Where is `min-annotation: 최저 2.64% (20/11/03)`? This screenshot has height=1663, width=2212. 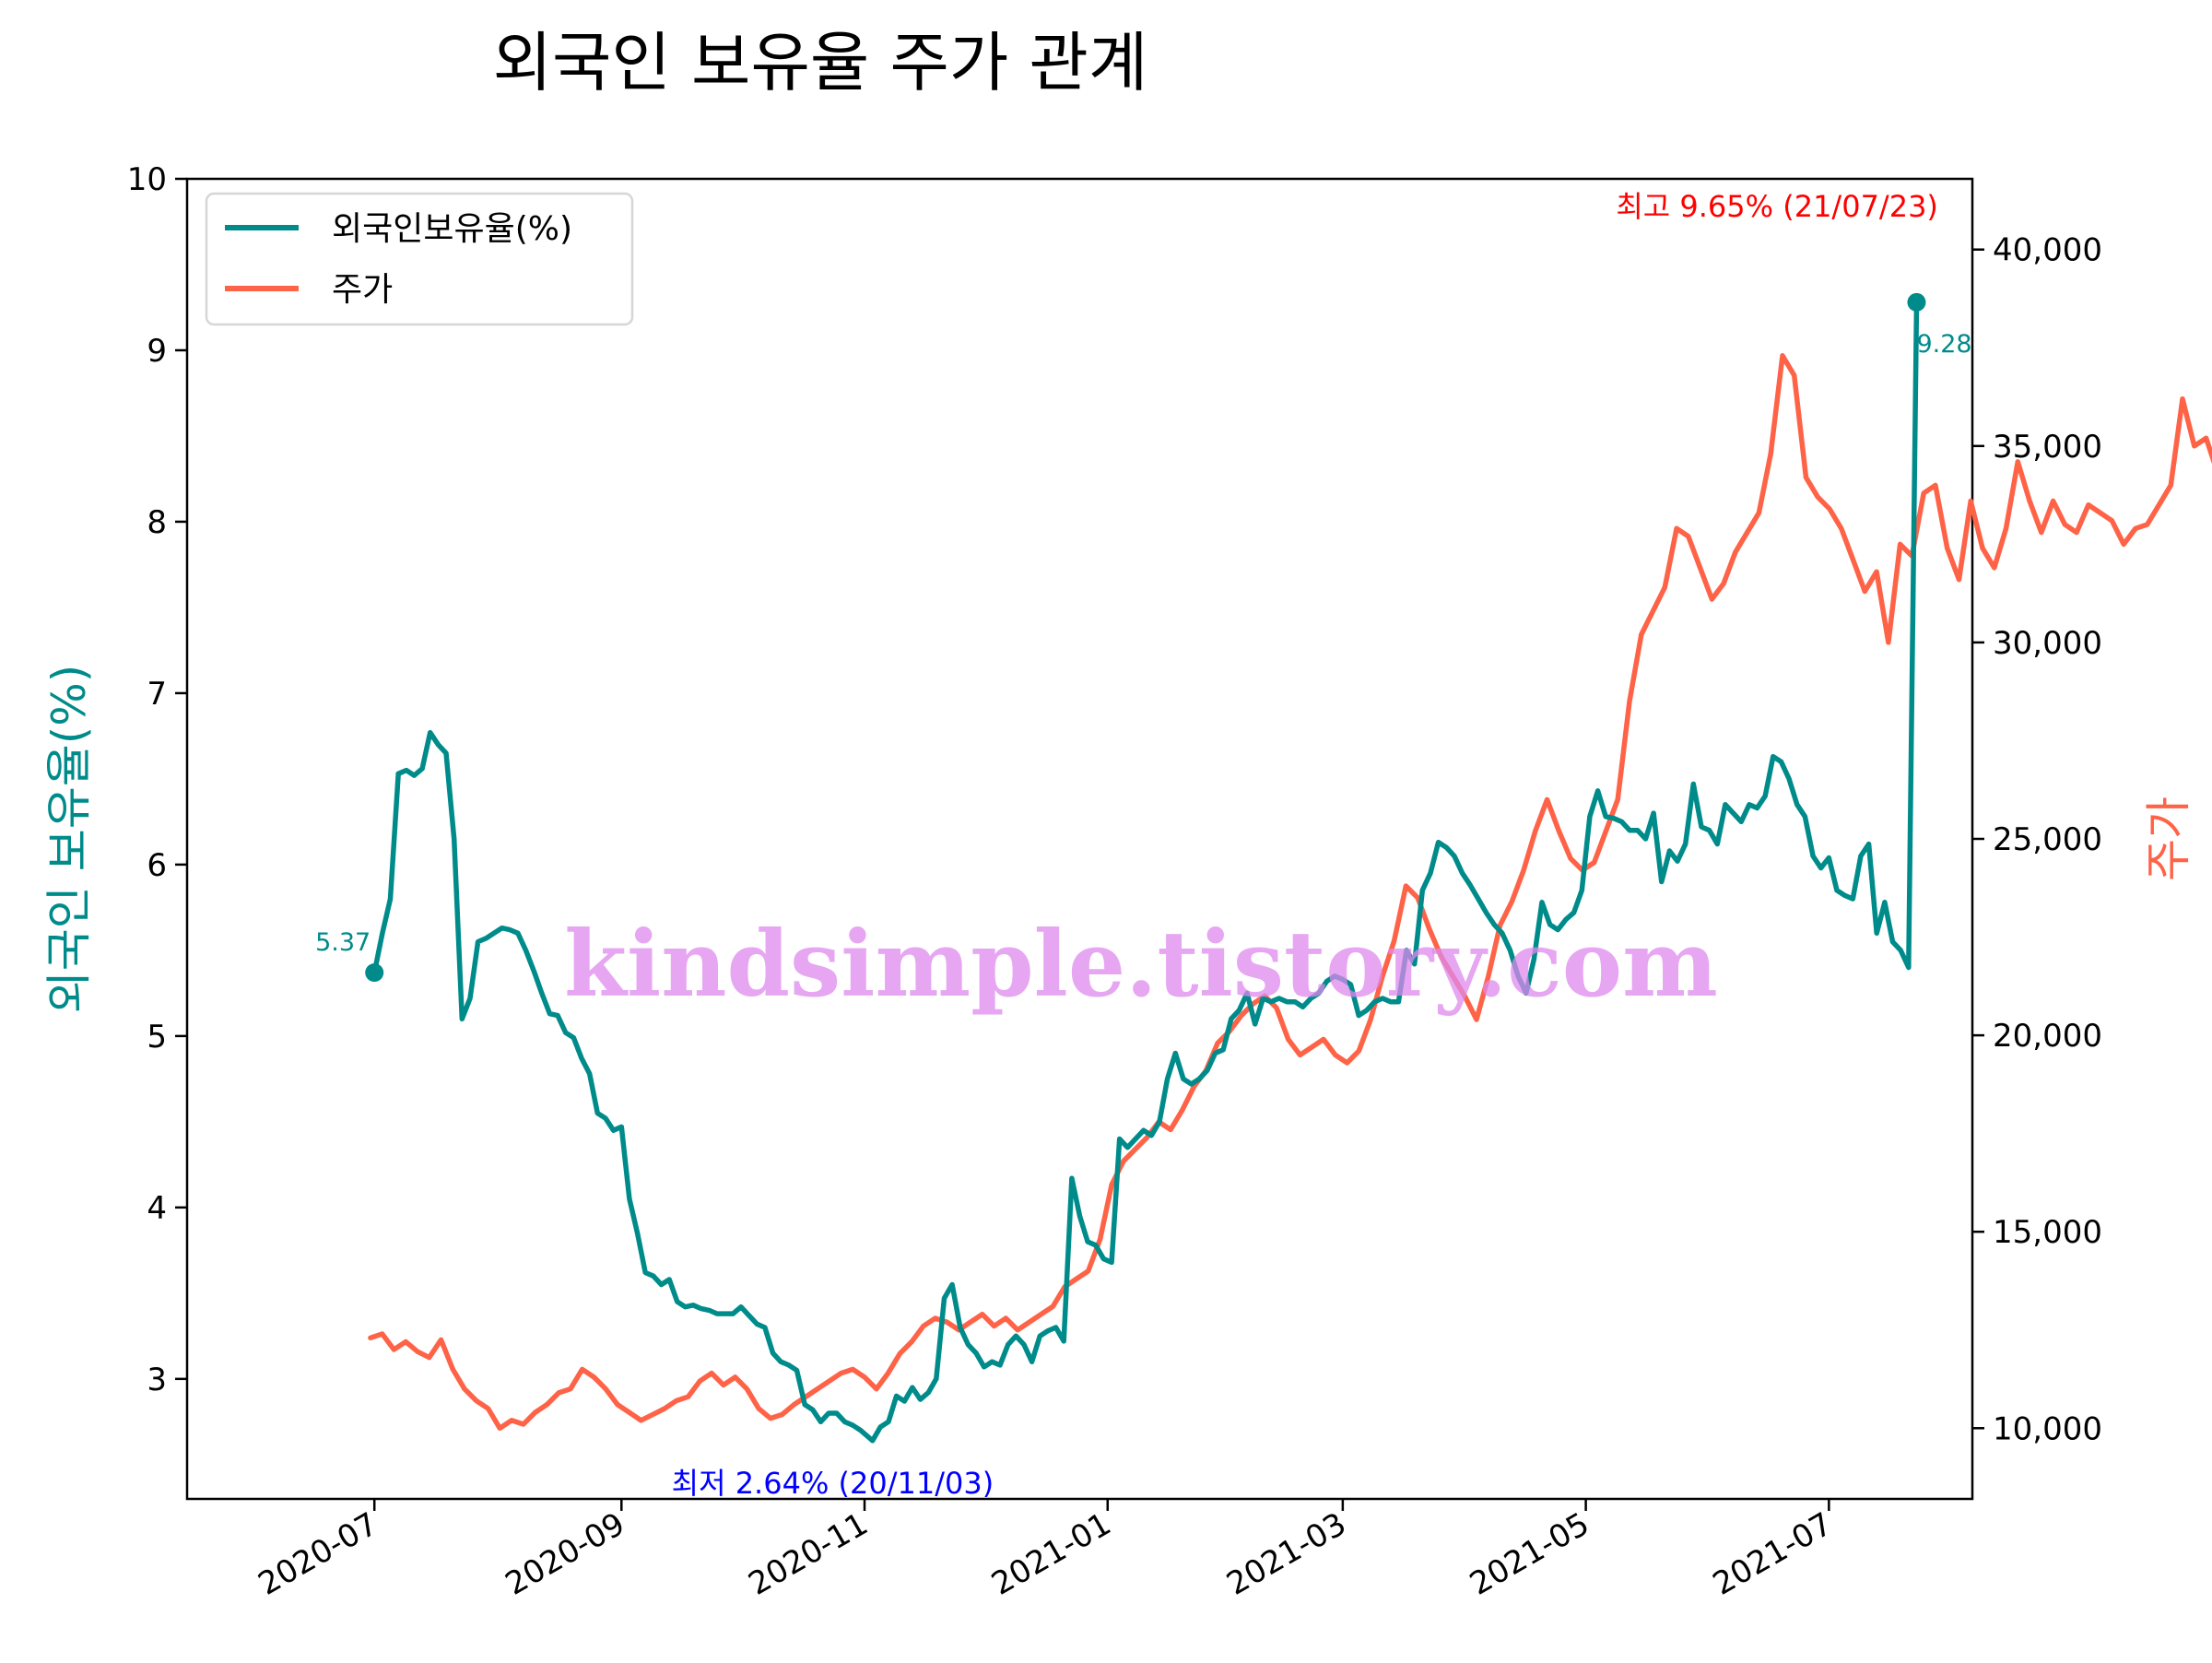
min-annotation: 최저 2.64% (20/11/03) is located at coordinates (833, 1483).